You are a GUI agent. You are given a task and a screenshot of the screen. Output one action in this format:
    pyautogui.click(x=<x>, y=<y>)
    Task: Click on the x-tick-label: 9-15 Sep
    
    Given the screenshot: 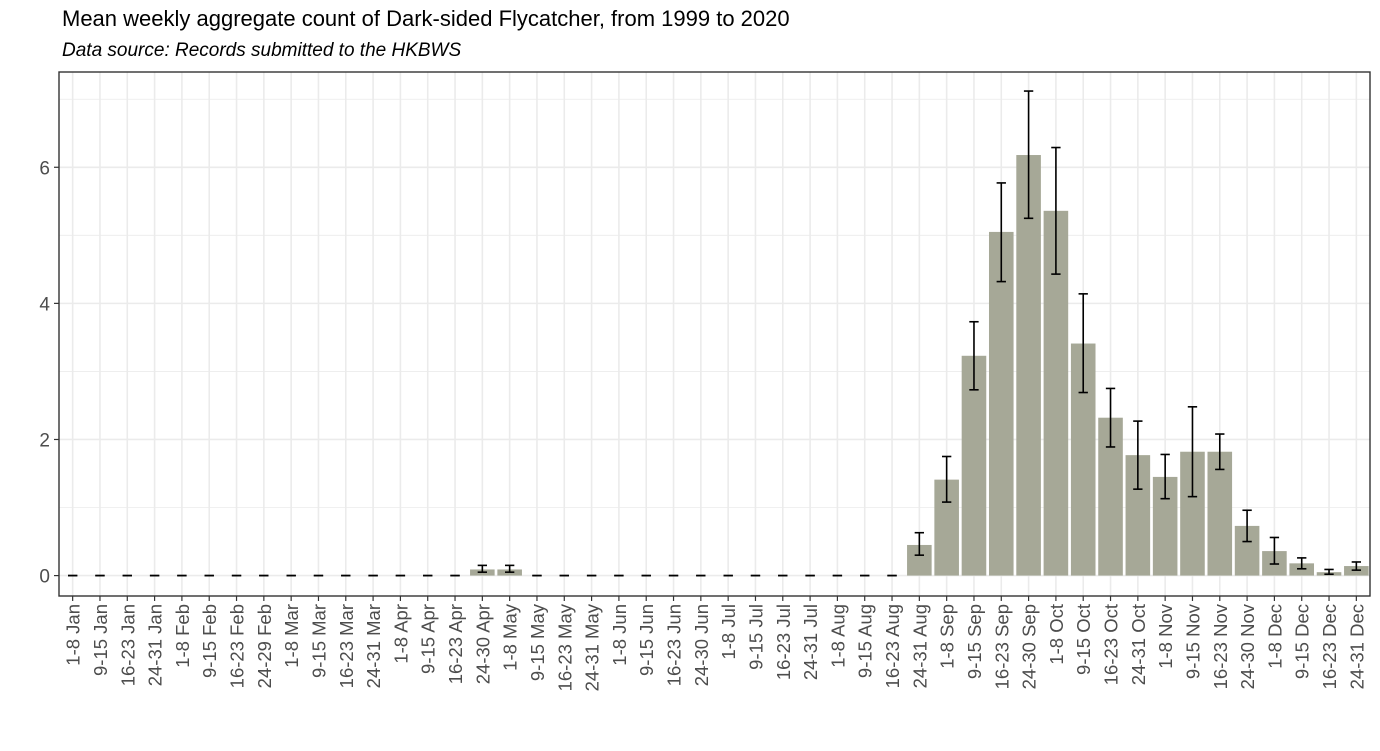 What is the action you would take?
    pyautogui.click(x=974, y=641)
    